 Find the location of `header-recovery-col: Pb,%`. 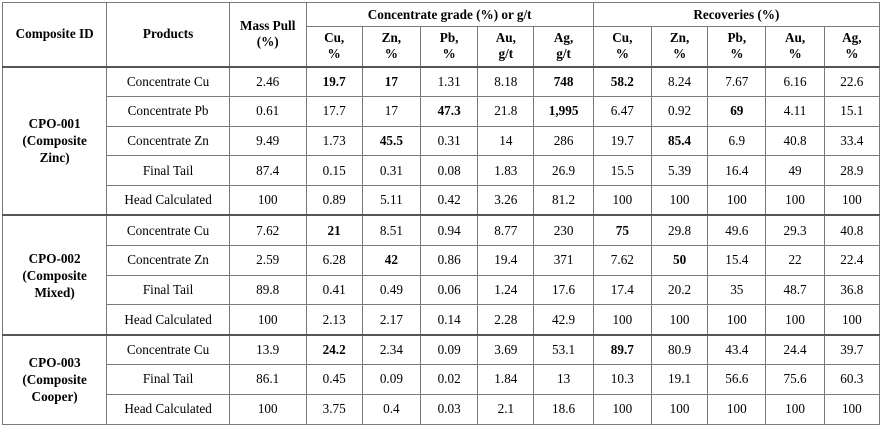

header-recovery-col: Pb,% is located at coordinates (737, 46).